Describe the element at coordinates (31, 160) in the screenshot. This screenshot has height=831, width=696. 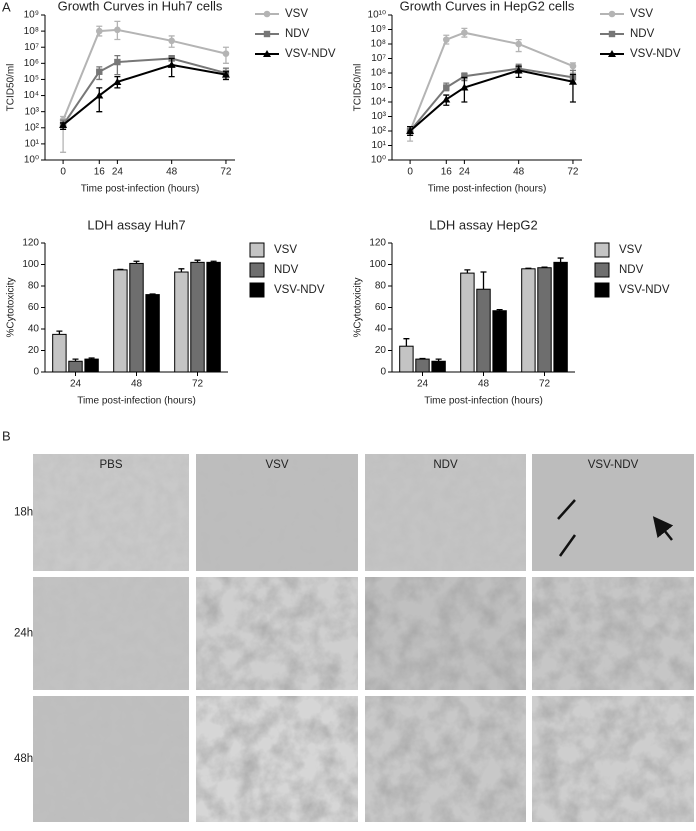
I see `y-tick-label: 10⁰` at that location.